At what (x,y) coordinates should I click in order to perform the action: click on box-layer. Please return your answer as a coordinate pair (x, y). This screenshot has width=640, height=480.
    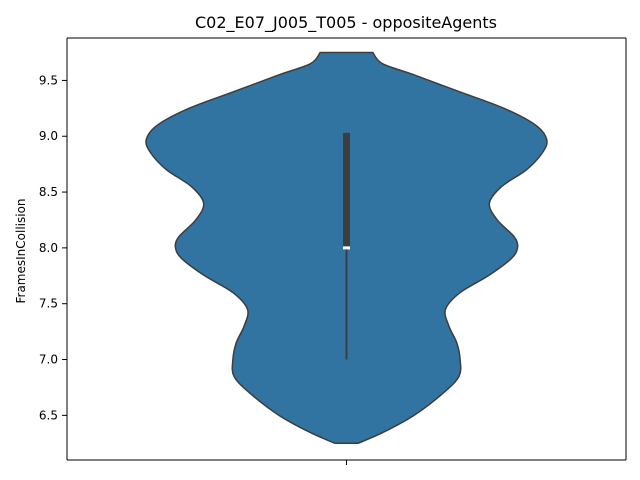
    Looking at the image, I should click on (346, 246).